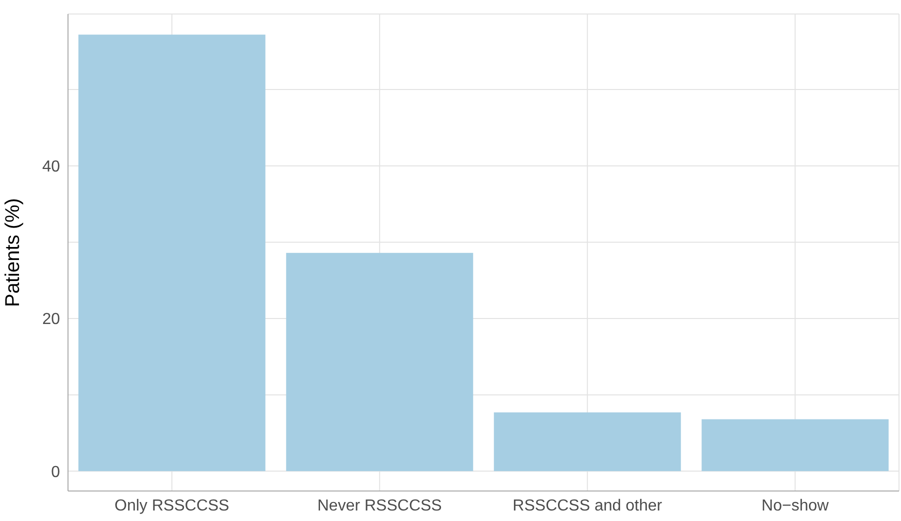 This screenshot has width=901, height=521. I want to click on y-tick-label: 40, so click(51, 167).